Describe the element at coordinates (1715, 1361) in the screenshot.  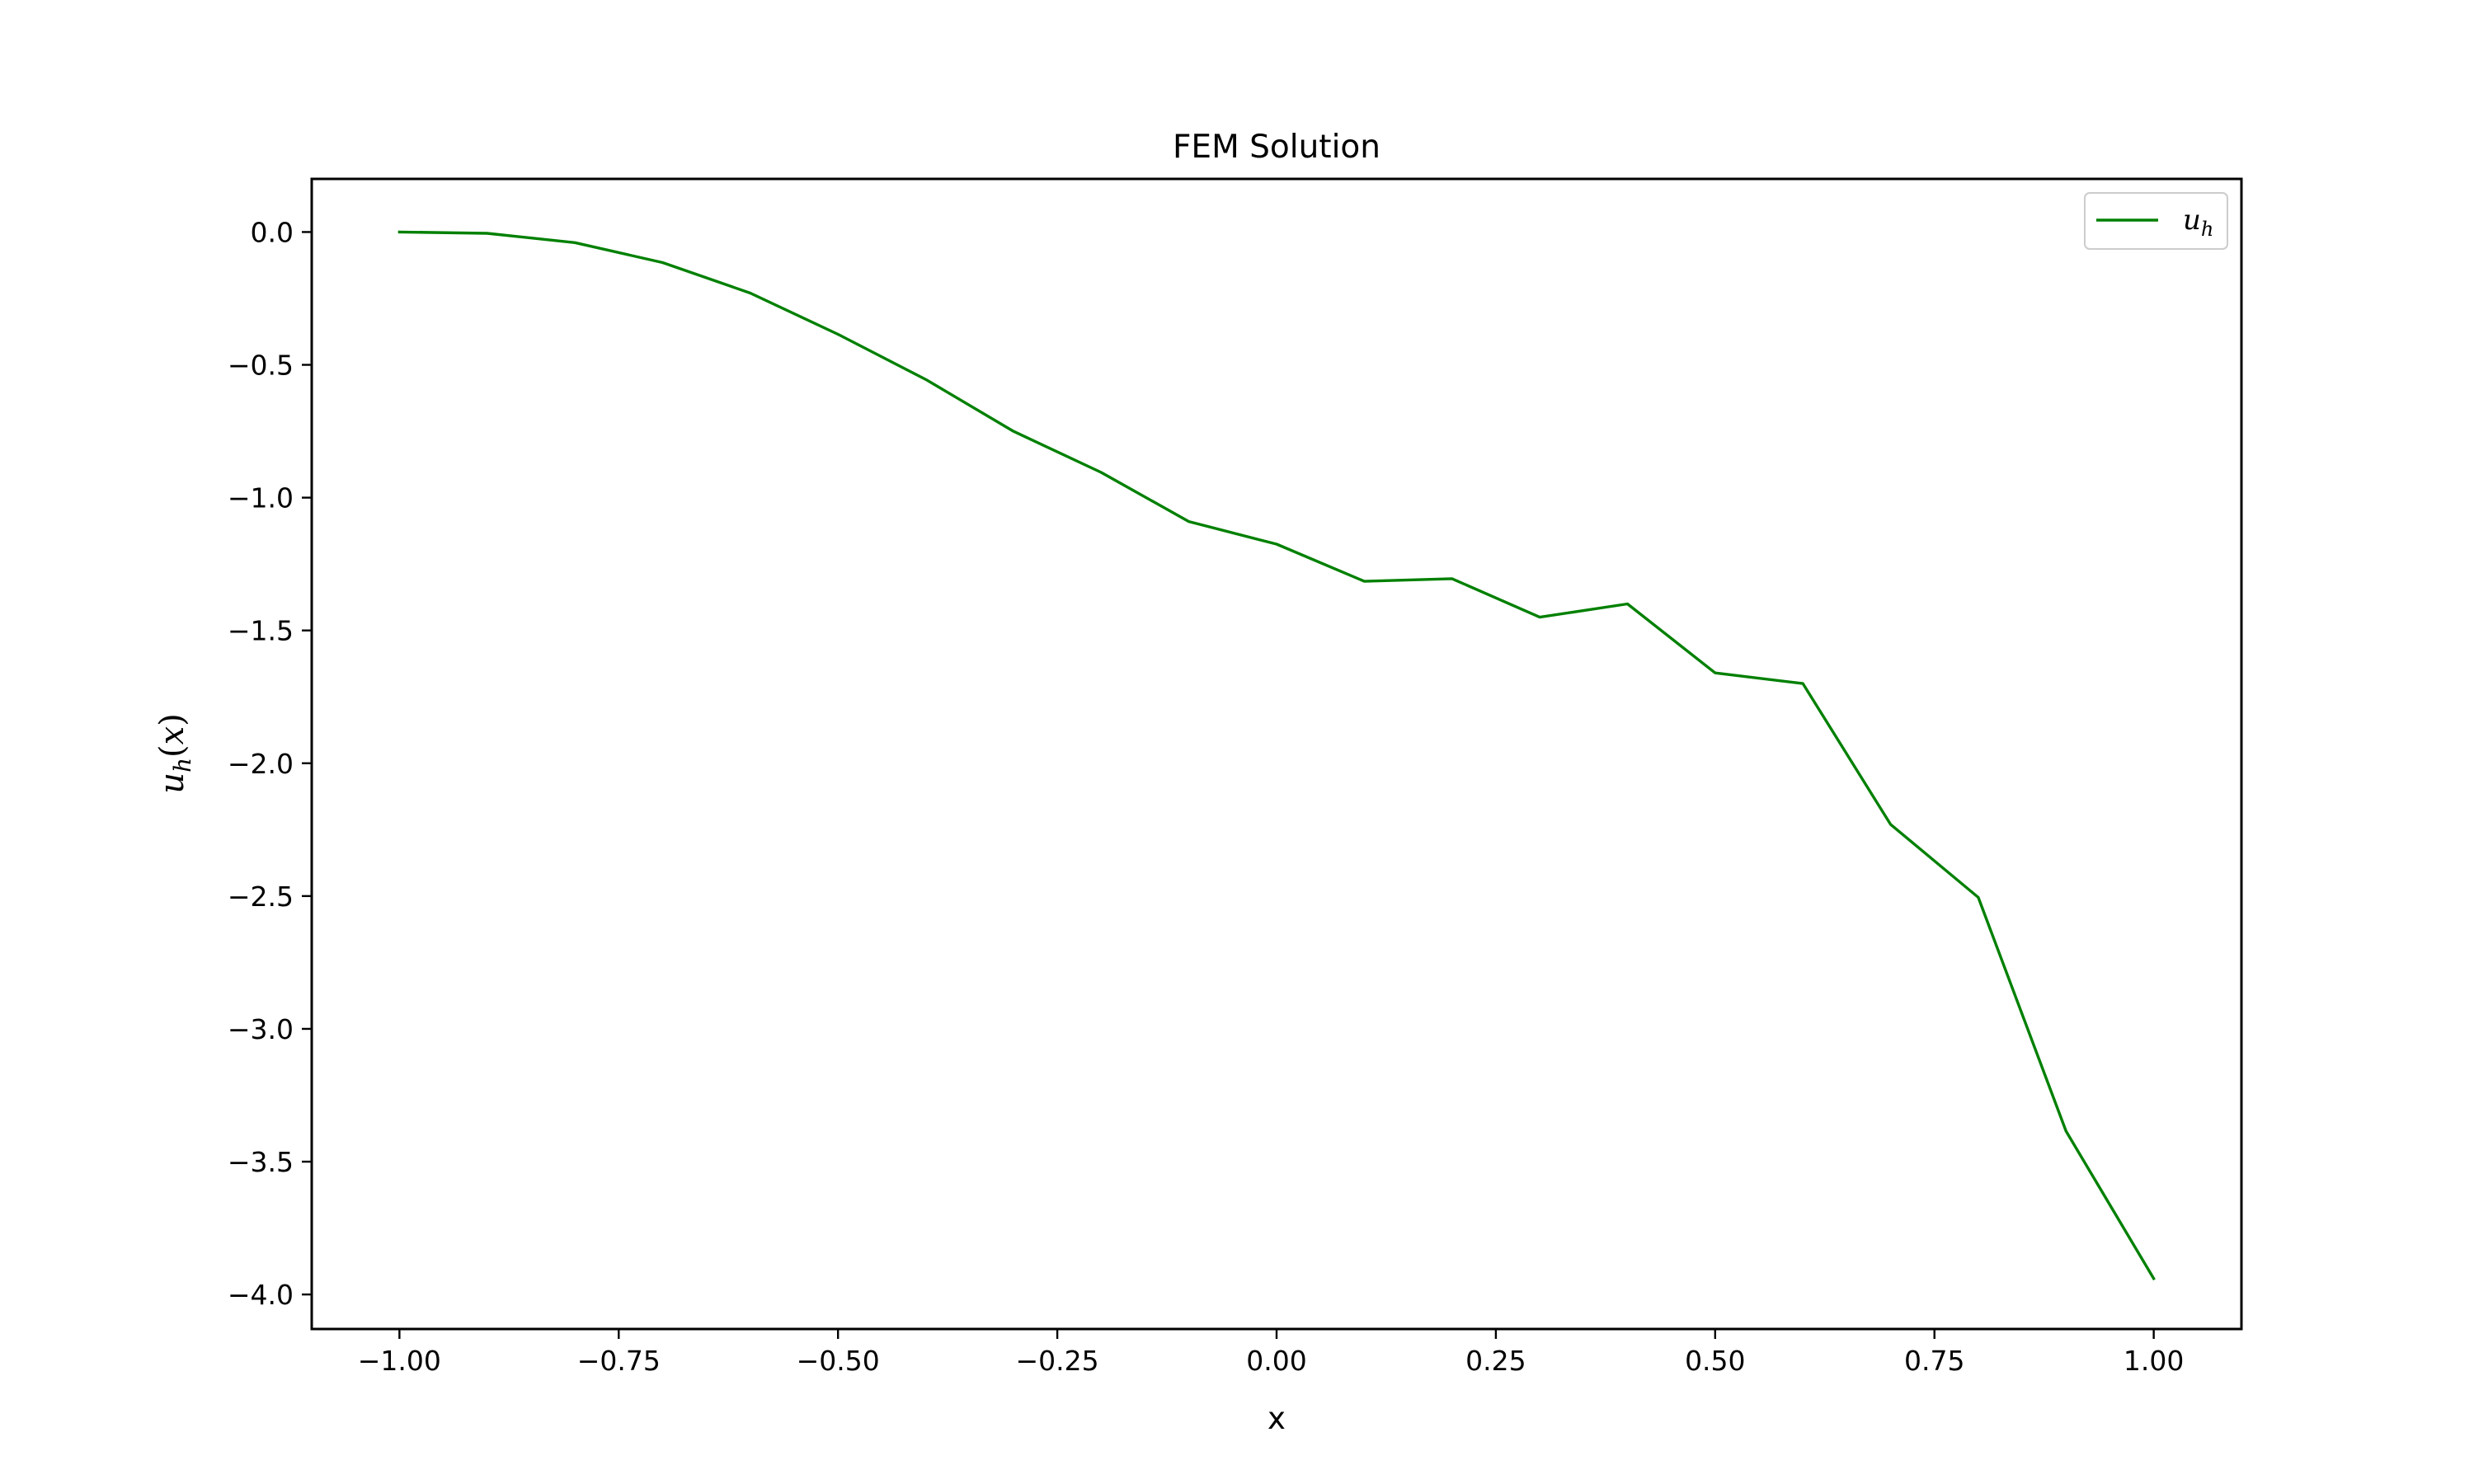
I see `x-tick-label: 0.50` at that location.